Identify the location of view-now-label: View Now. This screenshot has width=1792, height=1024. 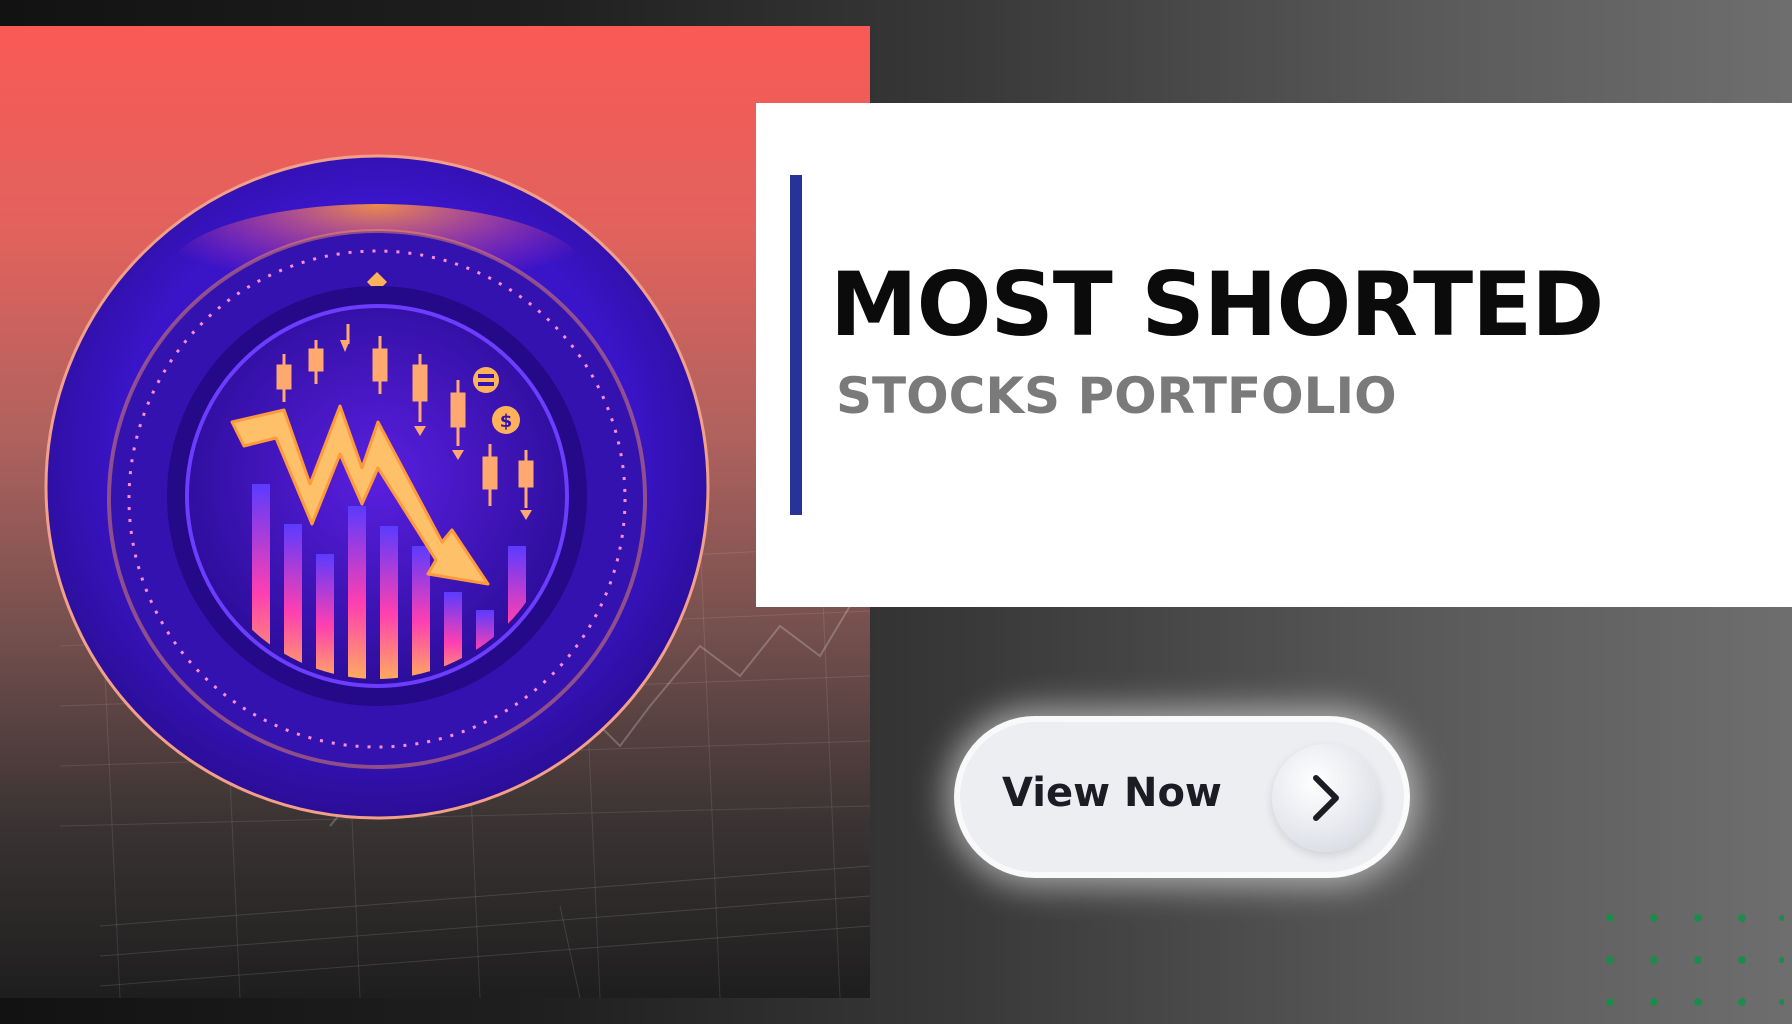
(1112, 793).